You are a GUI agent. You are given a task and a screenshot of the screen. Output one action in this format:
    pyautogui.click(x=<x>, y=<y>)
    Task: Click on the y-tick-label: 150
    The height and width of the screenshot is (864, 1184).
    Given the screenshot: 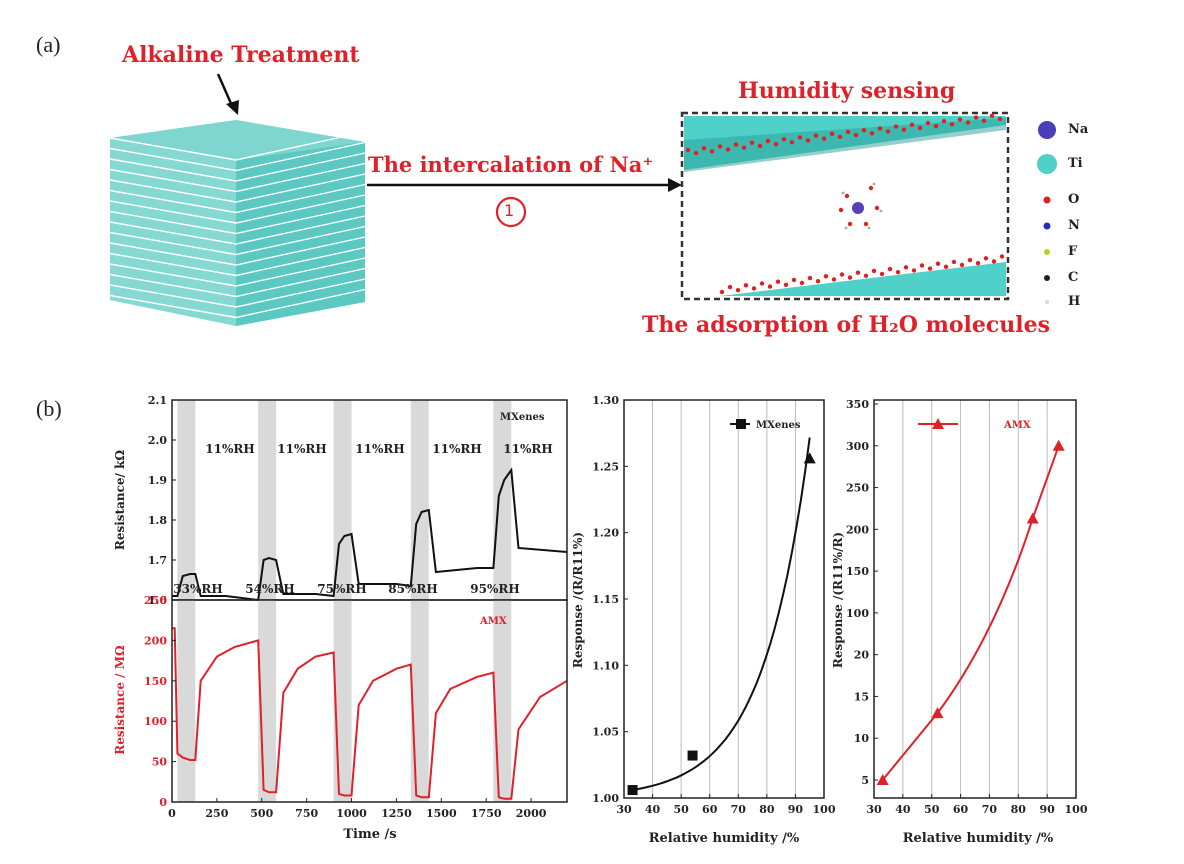 What is the action you would take?
    pyautogui.click(x=857, y=571)
    